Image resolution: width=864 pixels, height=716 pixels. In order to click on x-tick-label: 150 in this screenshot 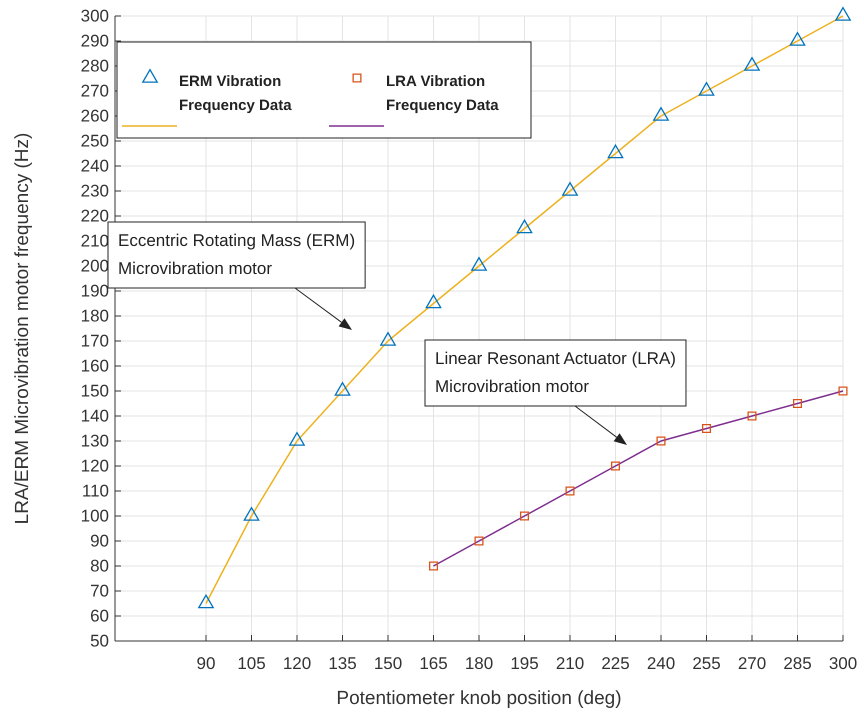, I will do `click(388, 664)`.